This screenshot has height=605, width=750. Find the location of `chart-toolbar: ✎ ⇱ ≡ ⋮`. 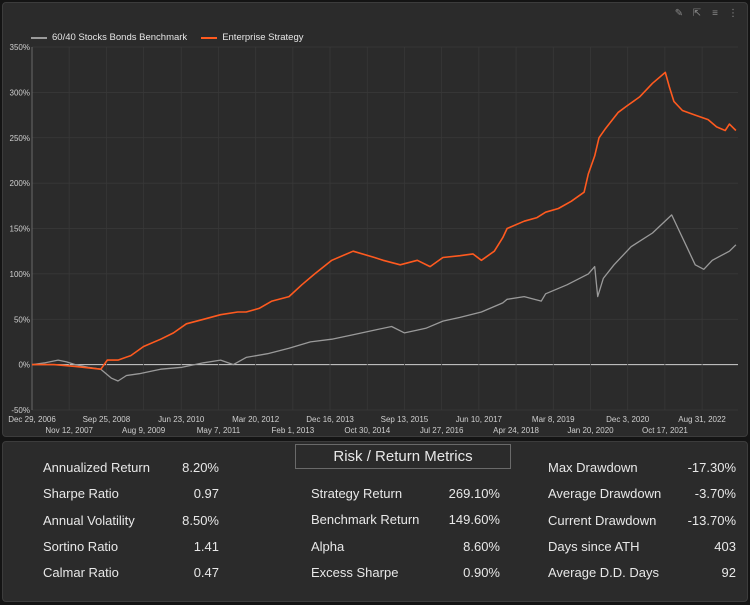

chart-toolbar: ✎ ⇱ ≡ ⋮ is located at coordinates (706, 13).